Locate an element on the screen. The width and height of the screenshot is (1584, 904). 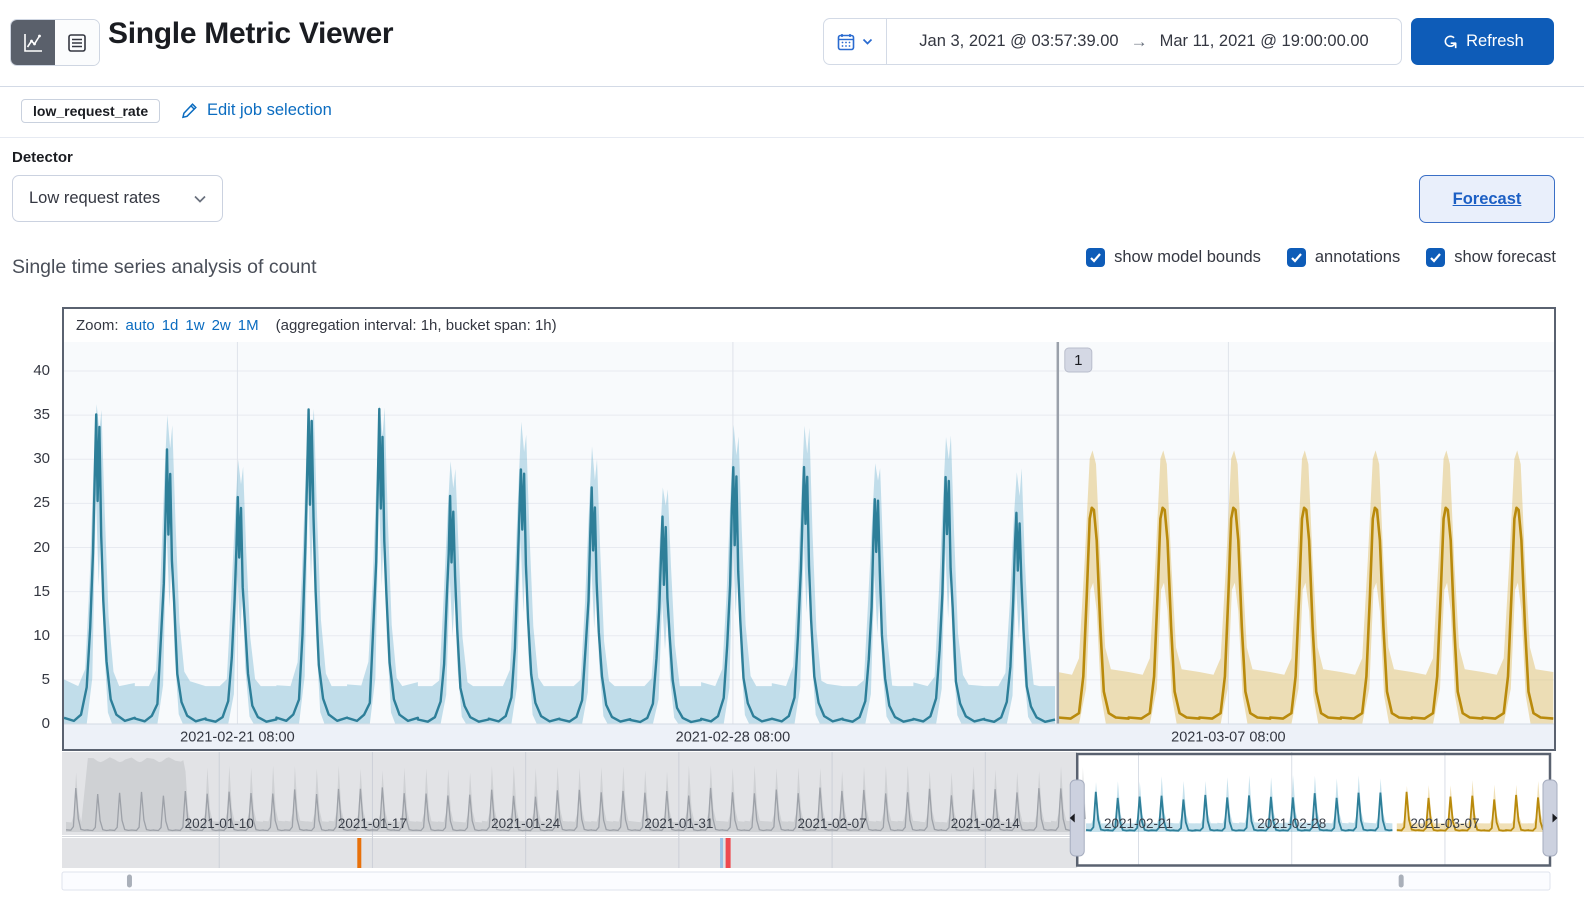
context-week-label: 2021-02-07 is located at coordinates (832, 823).